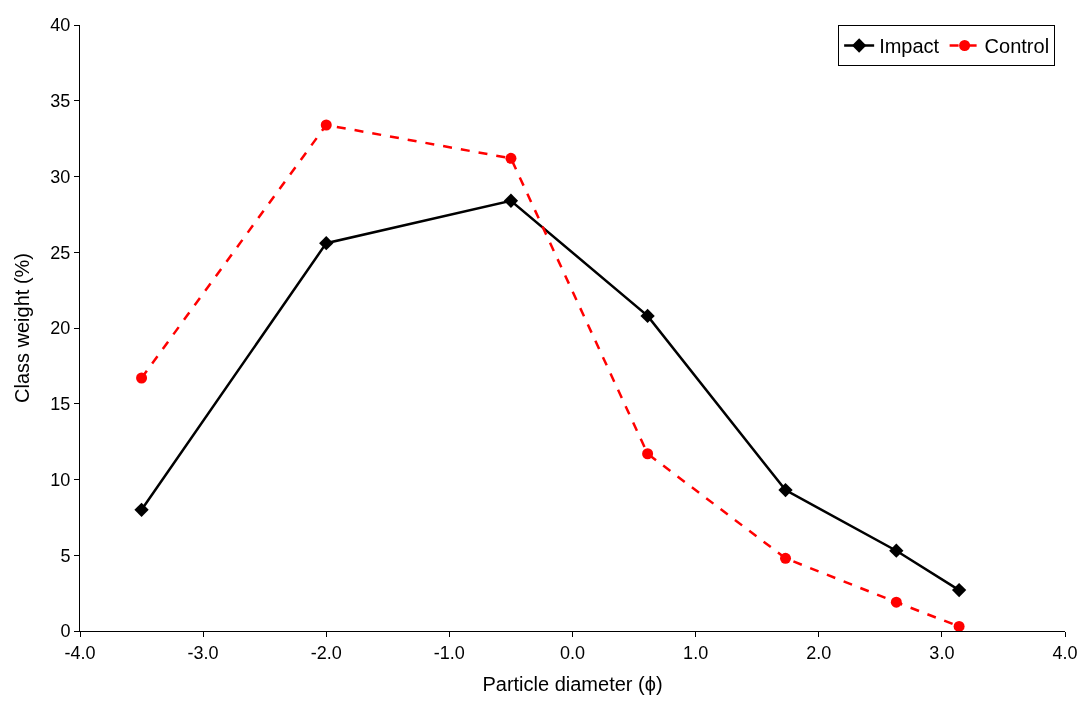 Image resolution: width=1090 pixels, height=716 pixels. What do you see at coordinates (60, 479) in the screenshot?
I see `y-tick-label: 10` at bounding box center [60, 479].